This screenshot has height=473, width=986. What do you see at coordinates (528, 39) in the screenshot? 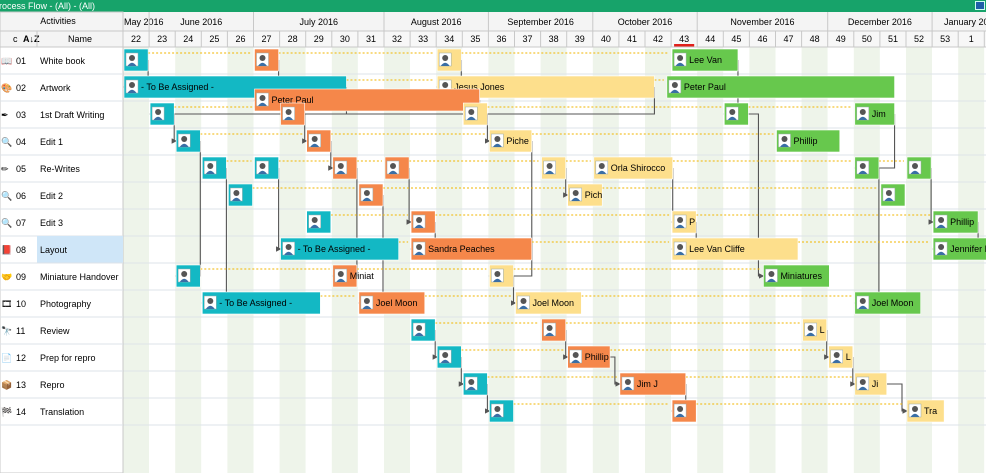
I see `week-label: 37` at bounding box center [528, 39].